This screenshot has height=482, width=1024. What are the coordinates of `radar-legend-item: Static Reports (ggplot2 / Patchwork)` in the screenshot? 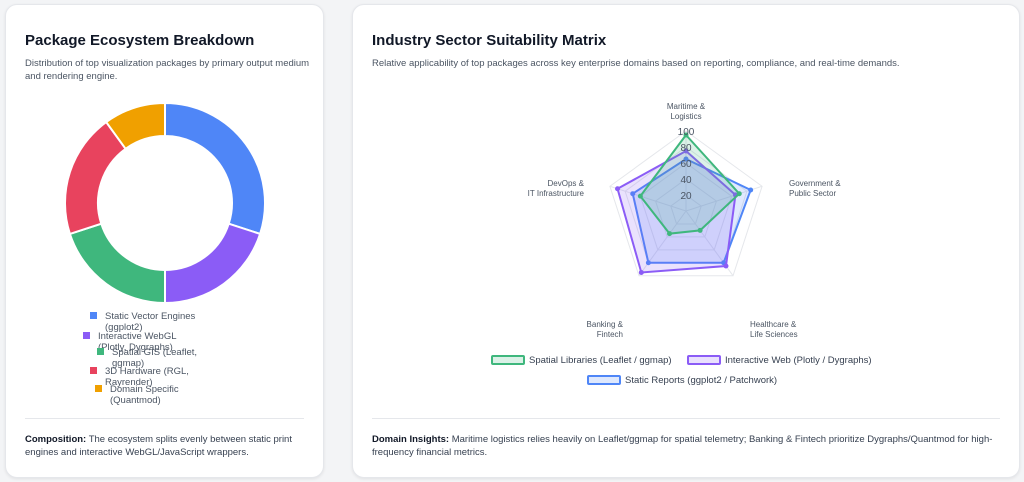 It's located at (682, 381).